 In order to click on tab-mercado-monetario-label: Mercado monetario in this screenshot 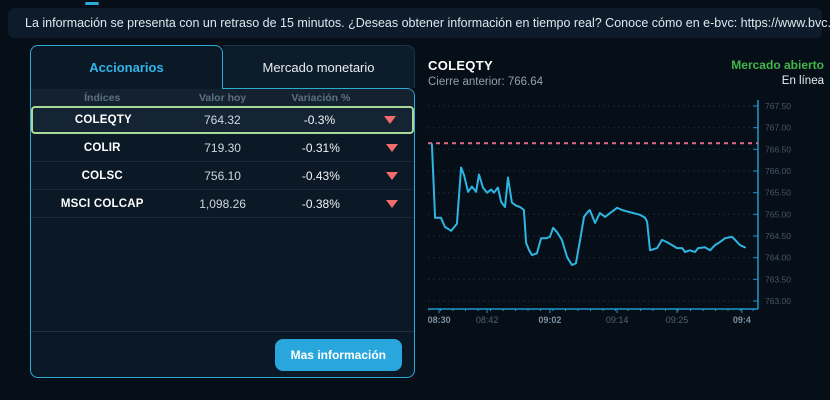, I will do `click(318, 67)`.